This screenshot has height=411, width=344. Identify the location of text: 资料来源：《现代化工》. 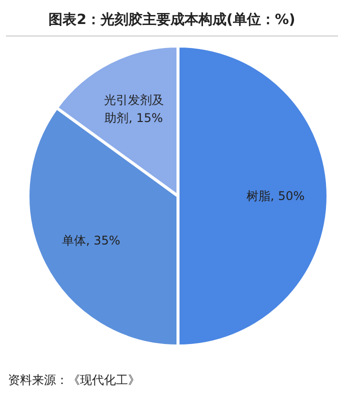
(74, 380).